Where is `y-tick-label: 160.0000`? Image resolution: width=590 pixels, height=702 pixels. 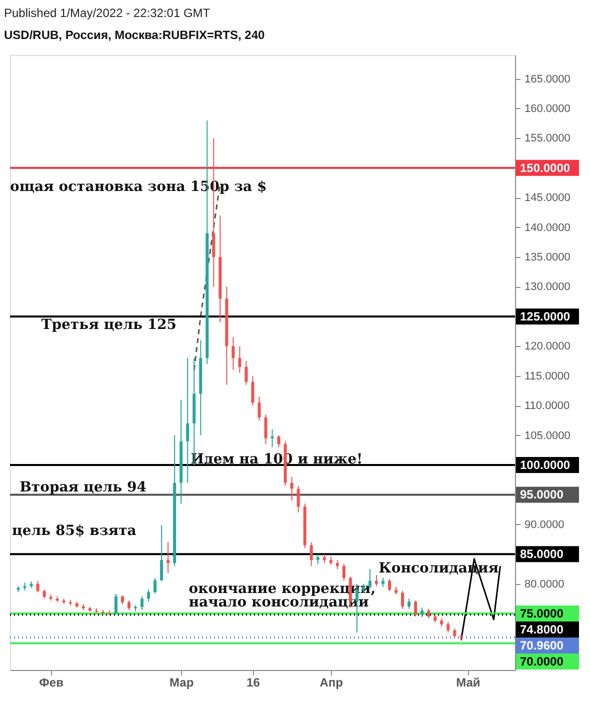
y-tick-label: 160.0000 is located at coordinates (547, 108).